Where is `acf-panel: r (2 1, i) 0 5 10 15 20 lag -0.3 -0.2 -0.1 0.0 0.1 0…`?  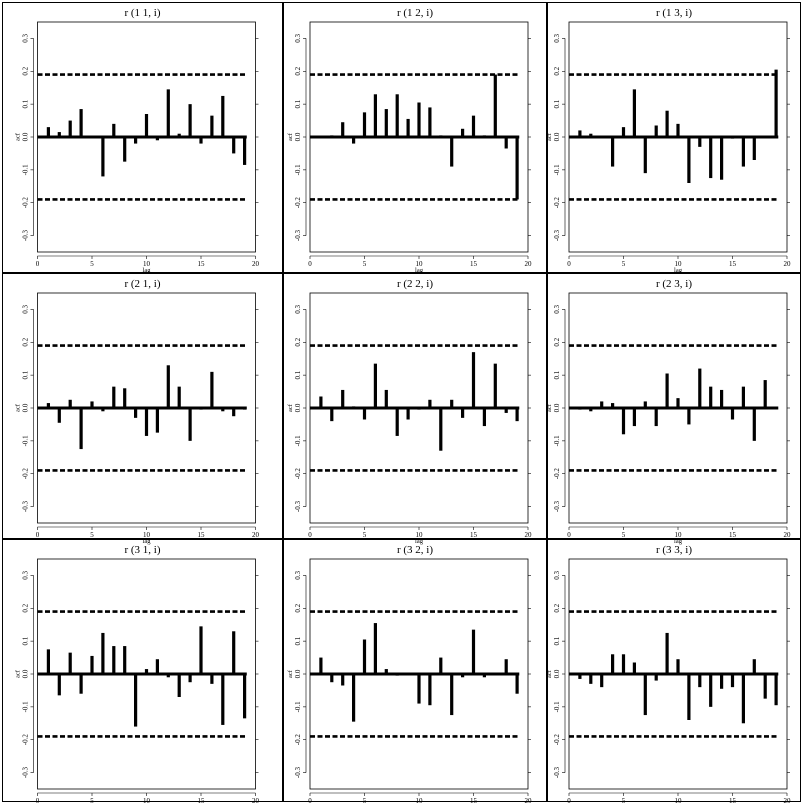
acf-panel: r (2 1, i) 0 5 10 15 20 lag -0.3 -0.2 -0.1 0.0 0.1 0… is located at coordinates (142, 409).